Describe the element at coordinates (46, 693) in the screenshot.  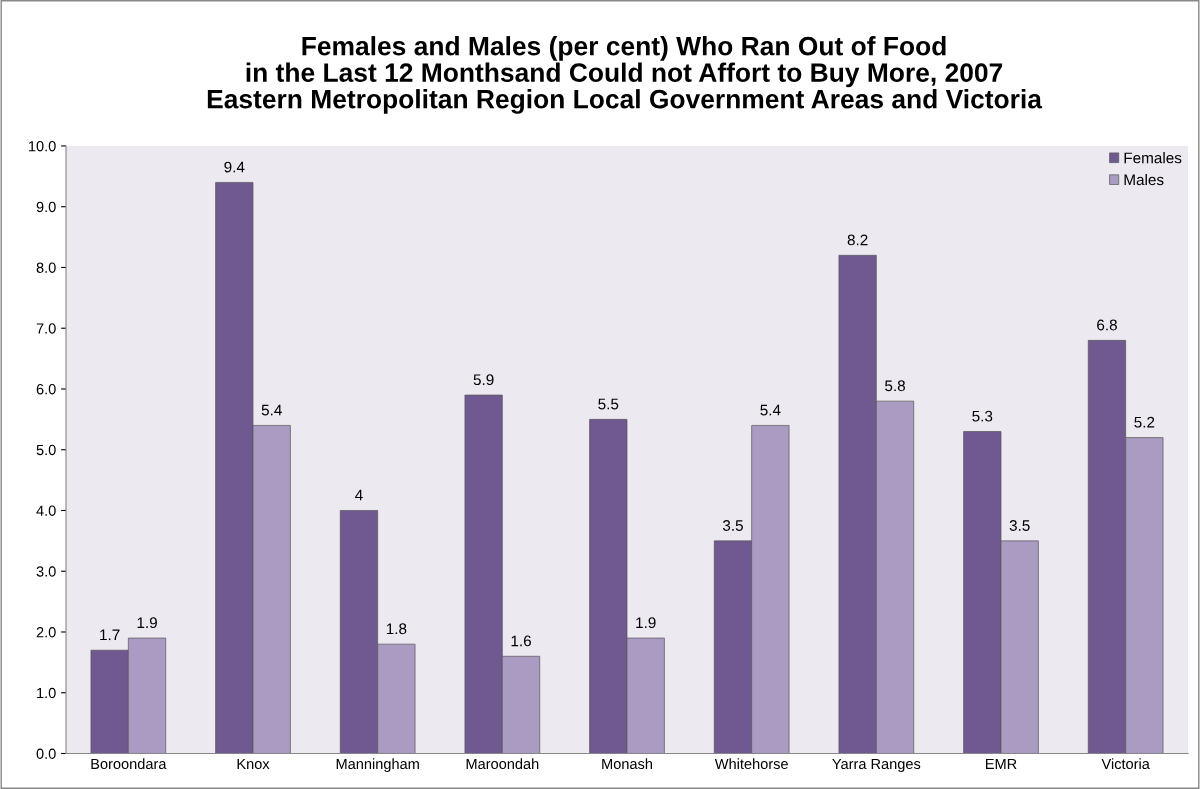
I see `y-tick-label: 1.0` at that location.